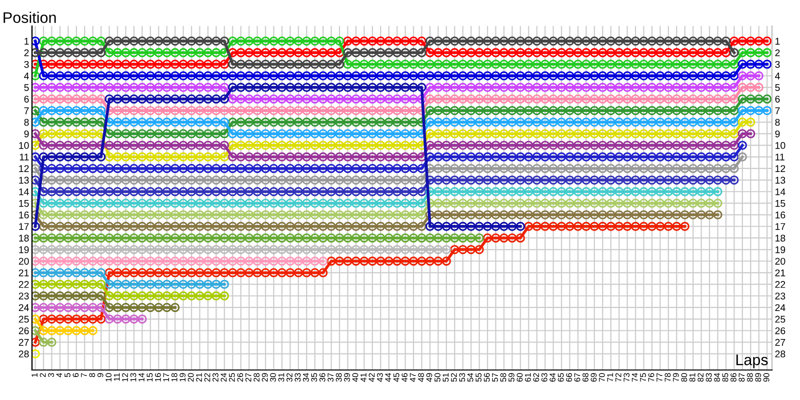 The image size is (800, 400). Describe the element at coordinates (781, 145) in the screenshot. I see `y2-tick-label: 10` at that location.